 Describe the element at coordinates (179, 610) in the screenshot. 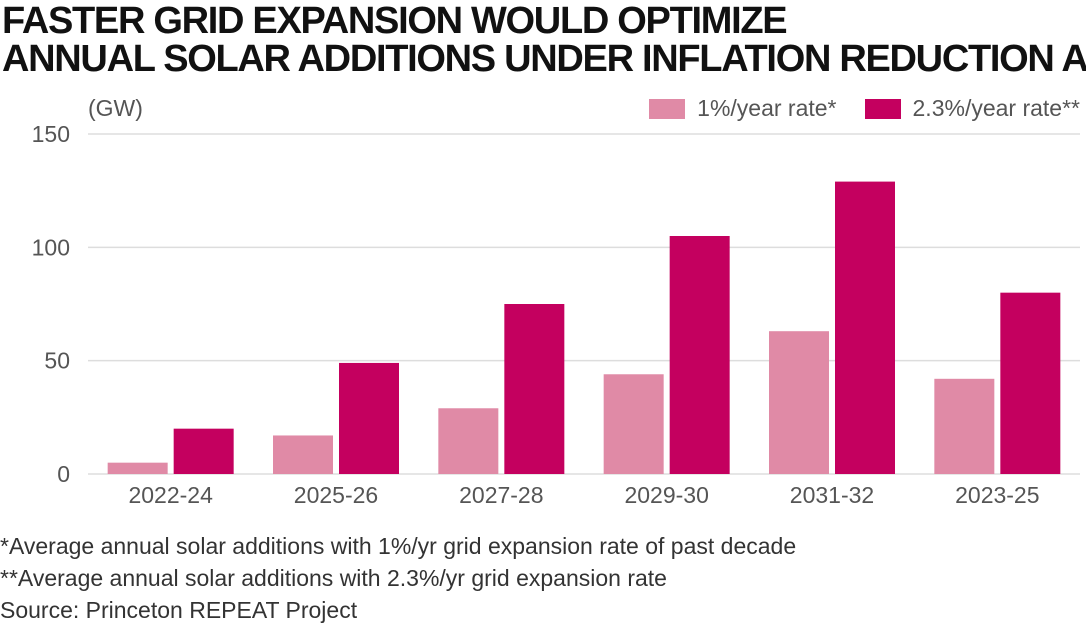

I see `source-note: Source: Princeton REPEAT Project` at that location.